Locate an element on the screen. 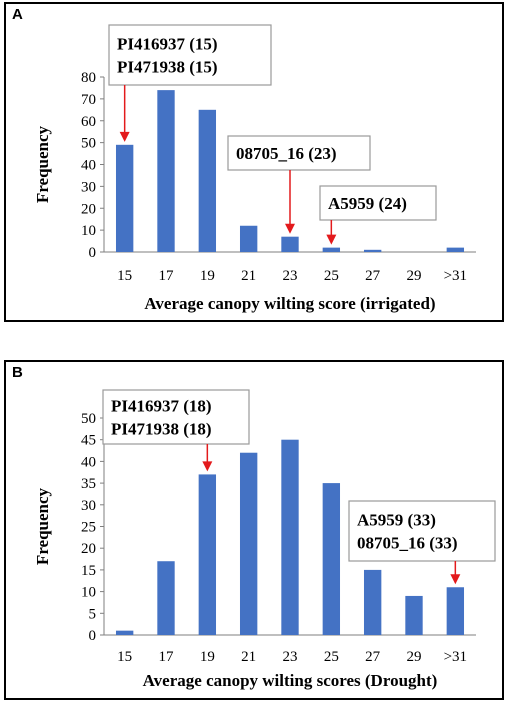  annotation-text: A5959 (33) is located at coordinates (396, 520).